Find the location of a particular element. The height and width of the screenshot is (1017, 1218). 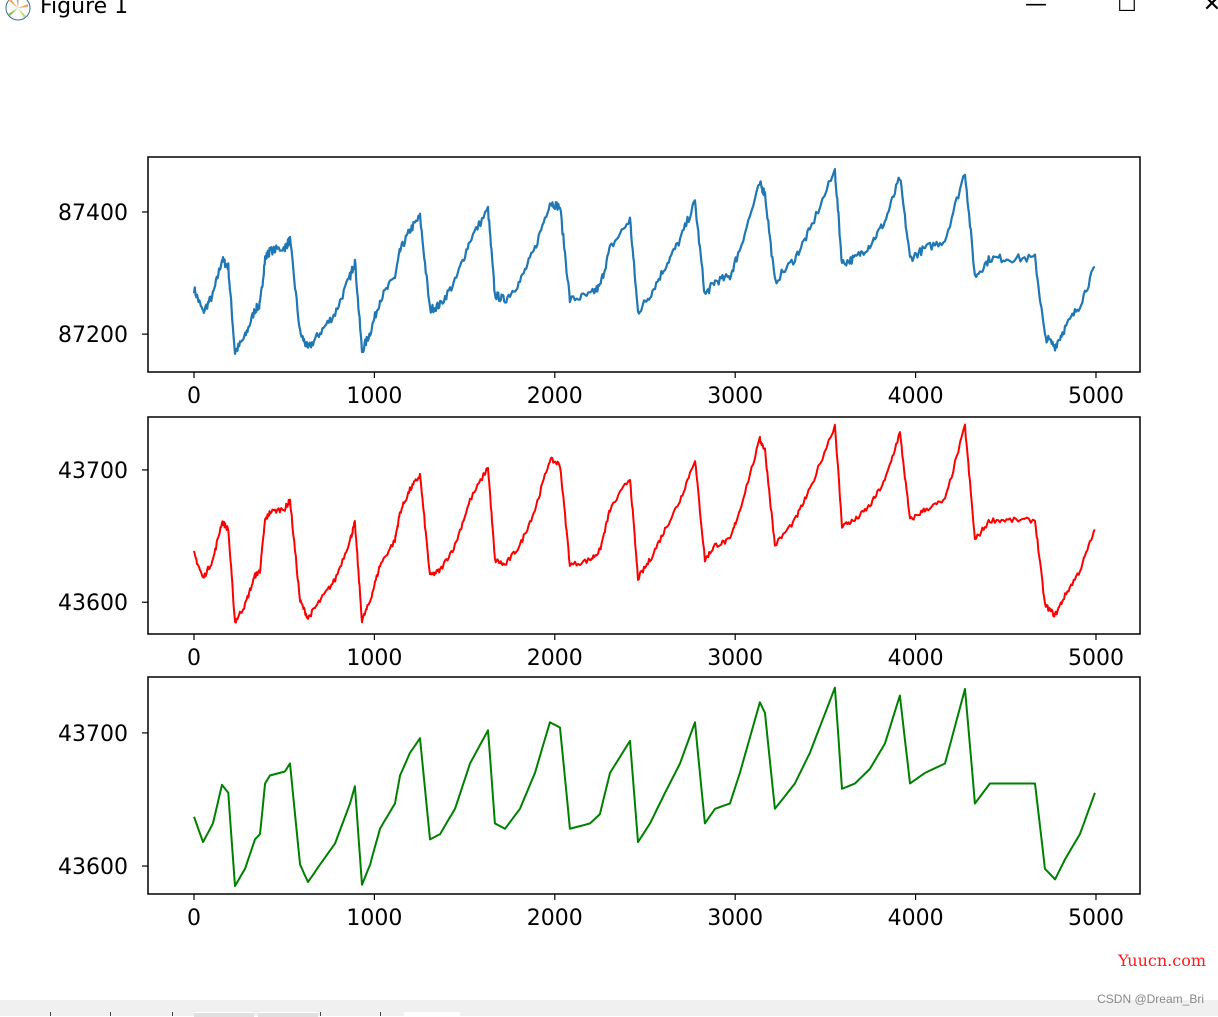

zoom-button is located at coordinates (288, 1014).